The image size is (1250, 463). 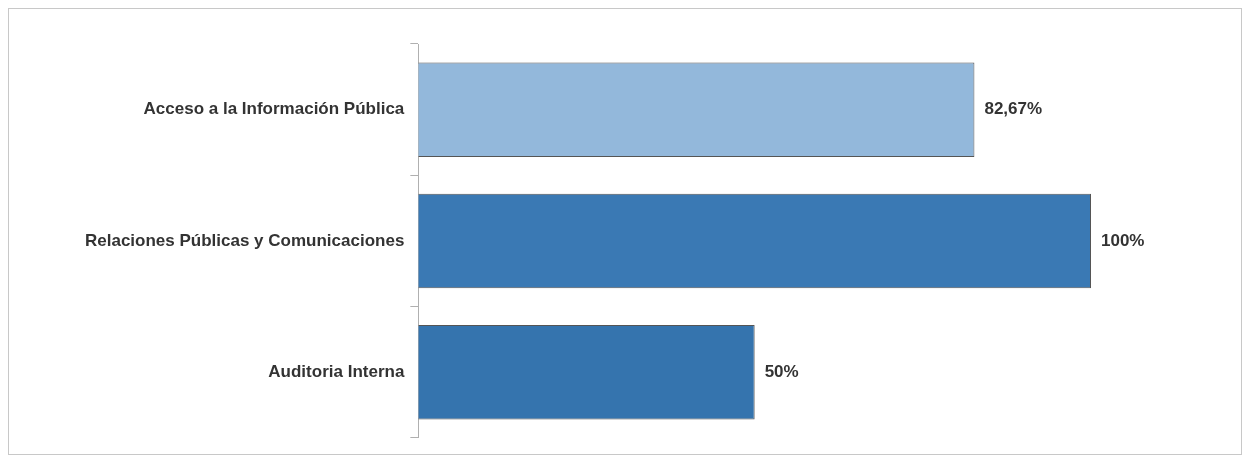 I want to click on y-tick-label: Relaciones Públicas y Comunicaciones, so click(x=245, y=240).